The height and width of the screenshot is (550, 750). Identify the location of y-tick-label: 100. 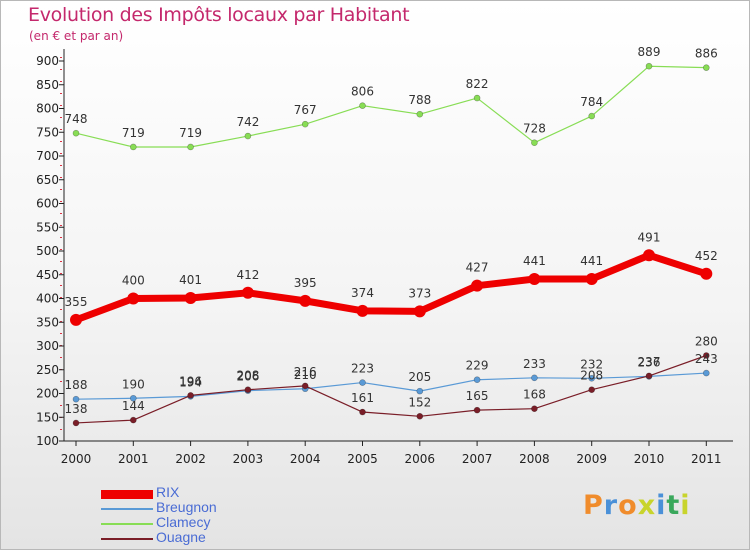
(47, 441).